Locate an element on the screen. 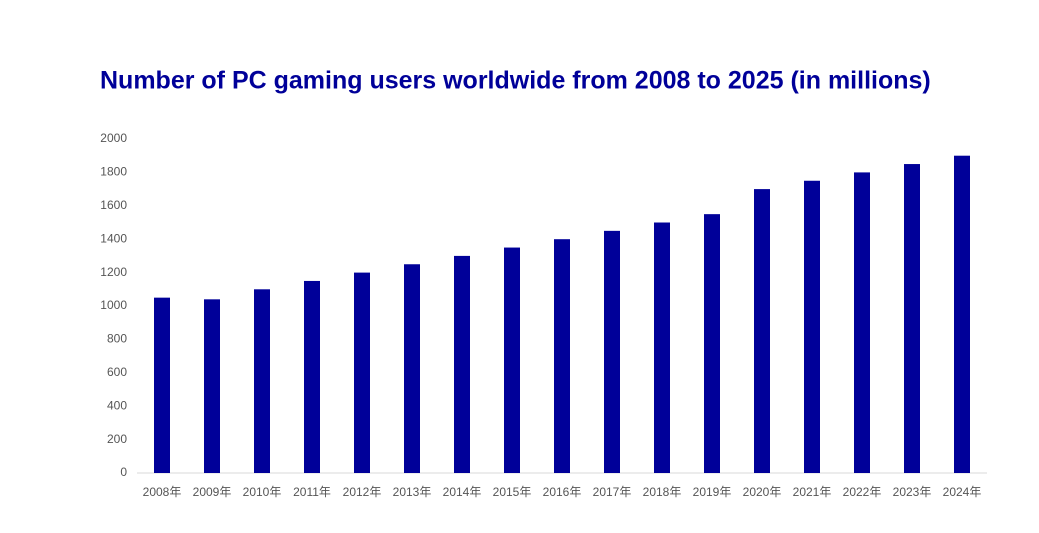 The image size is (1039, 533). y-tick-label: 600 is located at coordinates (117, 372).